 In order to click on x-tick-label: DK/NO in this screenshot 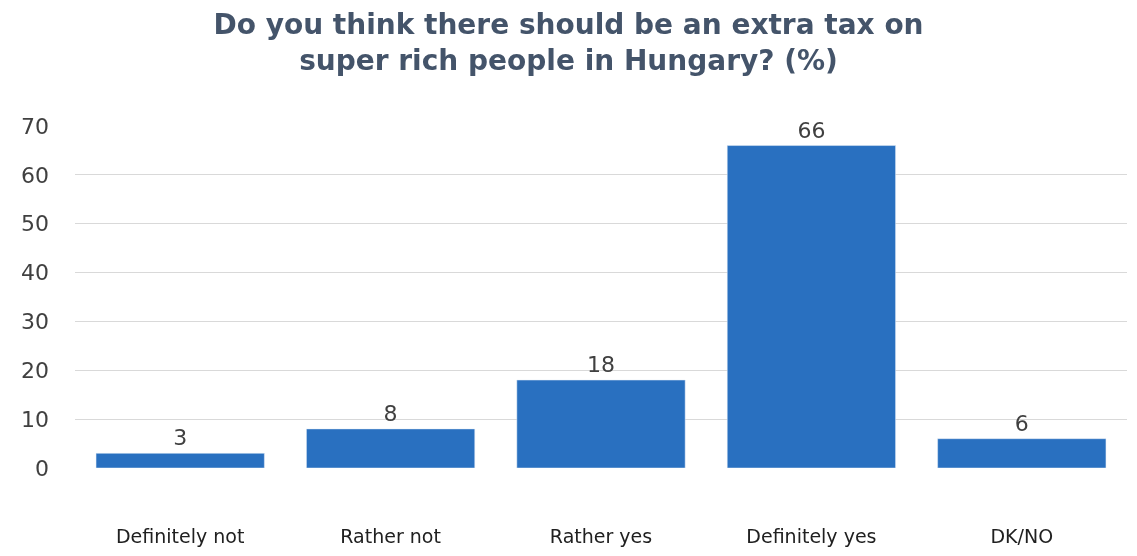, I will do `click(1022, 536)`.